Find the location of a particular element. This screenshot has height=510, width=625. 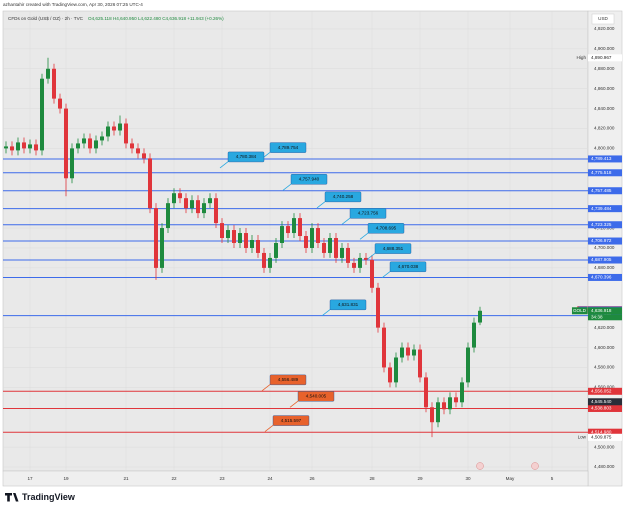

tag-name: GOLD is located at coordinates (580, 310).